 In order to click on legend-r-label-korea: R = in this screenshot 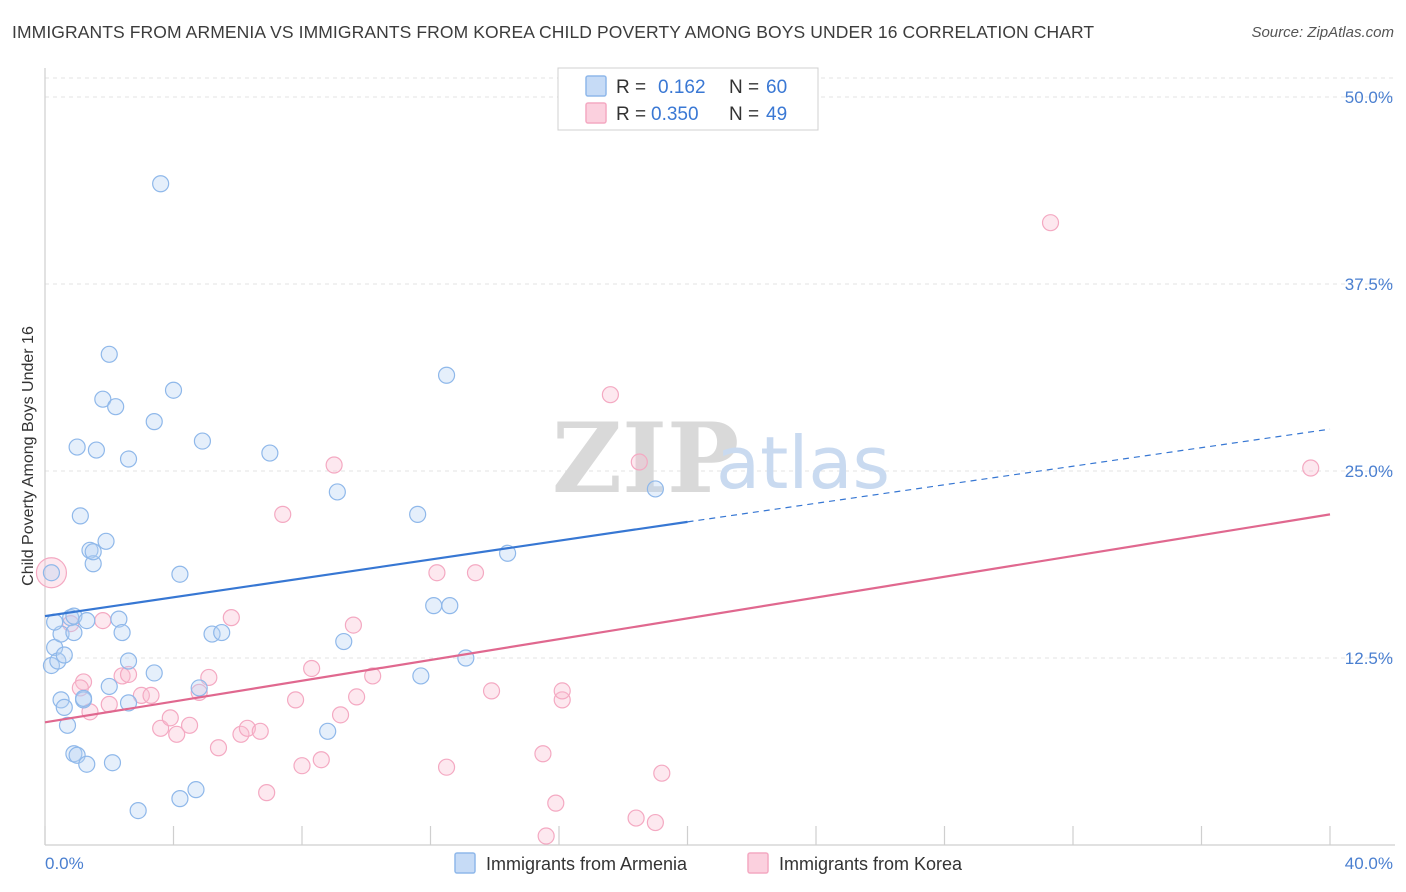, I will do `click(631, 114)`.